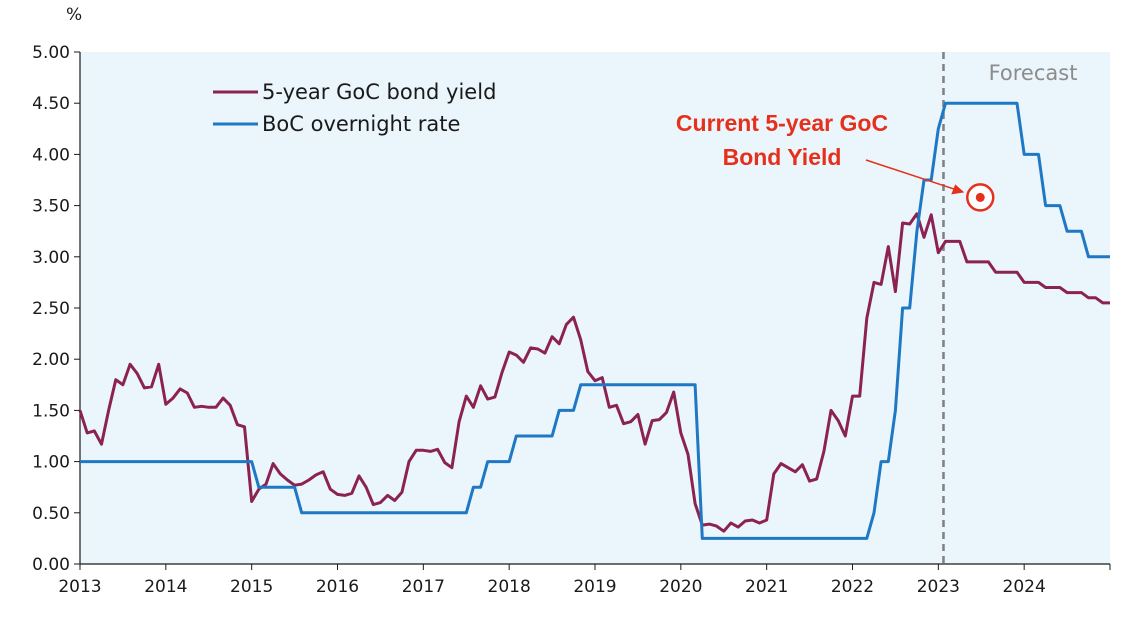  What do you see at coordinates (1024, 587) in the screenshot?
I see `x-tick-label: 2024` at bounding box center [1024, 587].